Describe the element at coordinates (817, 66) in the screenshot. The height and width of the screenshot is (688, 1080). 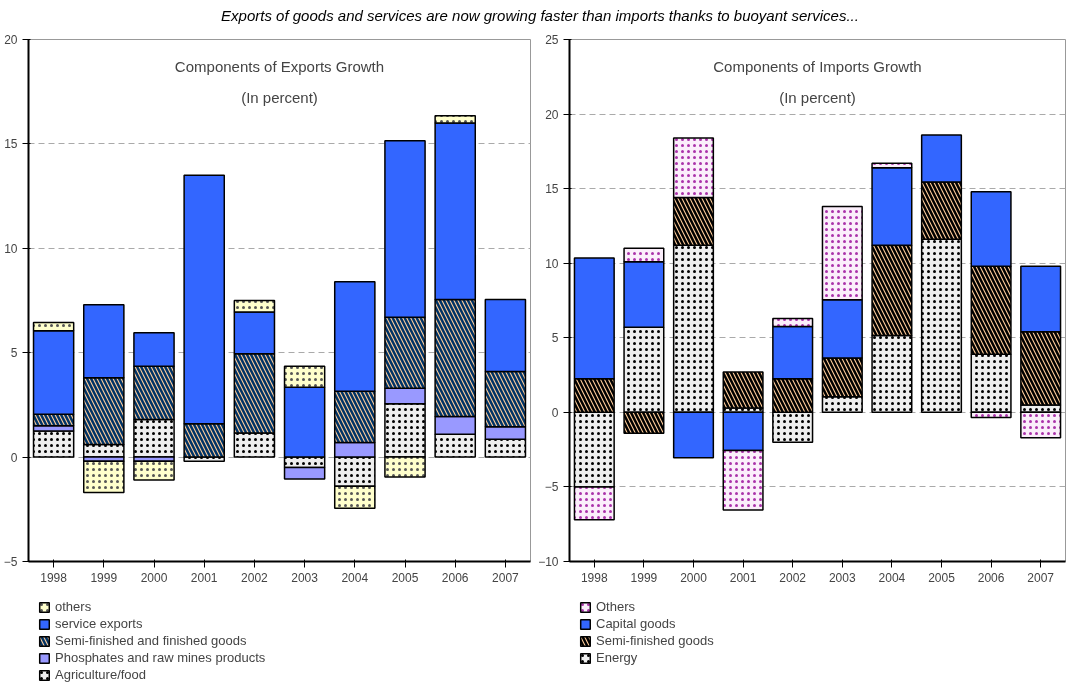
I see `text: Components of Imports Growth` at that location.